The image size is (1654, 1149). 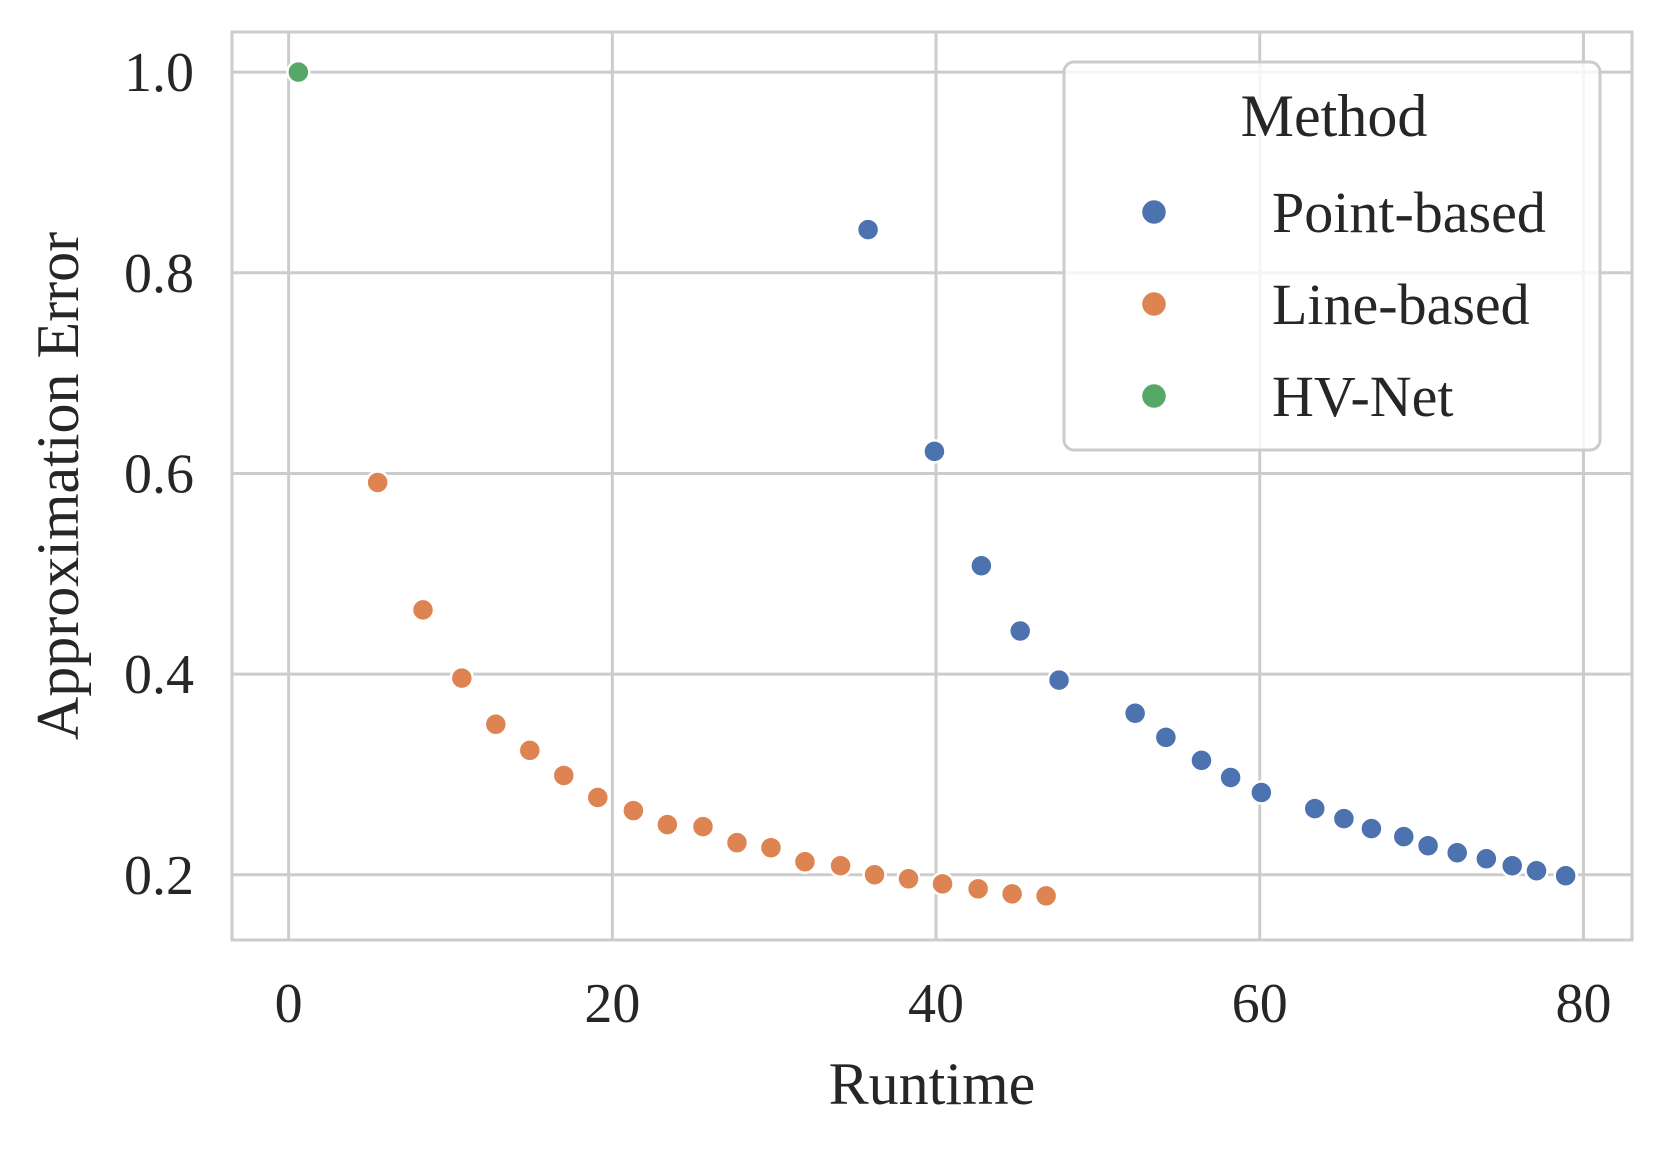 I want to click on legend-label-hv-net: HV-Net, so click(x=1363, y=396).